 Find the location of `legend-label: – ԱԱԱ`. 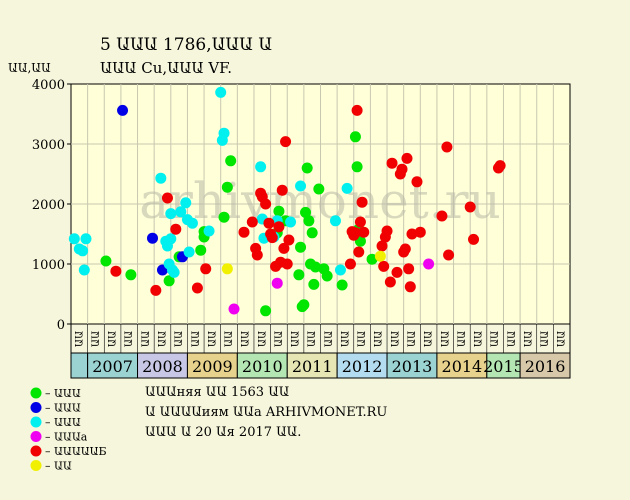

legend-label: – ԱԱԱ is located at coordinates (63, 422).